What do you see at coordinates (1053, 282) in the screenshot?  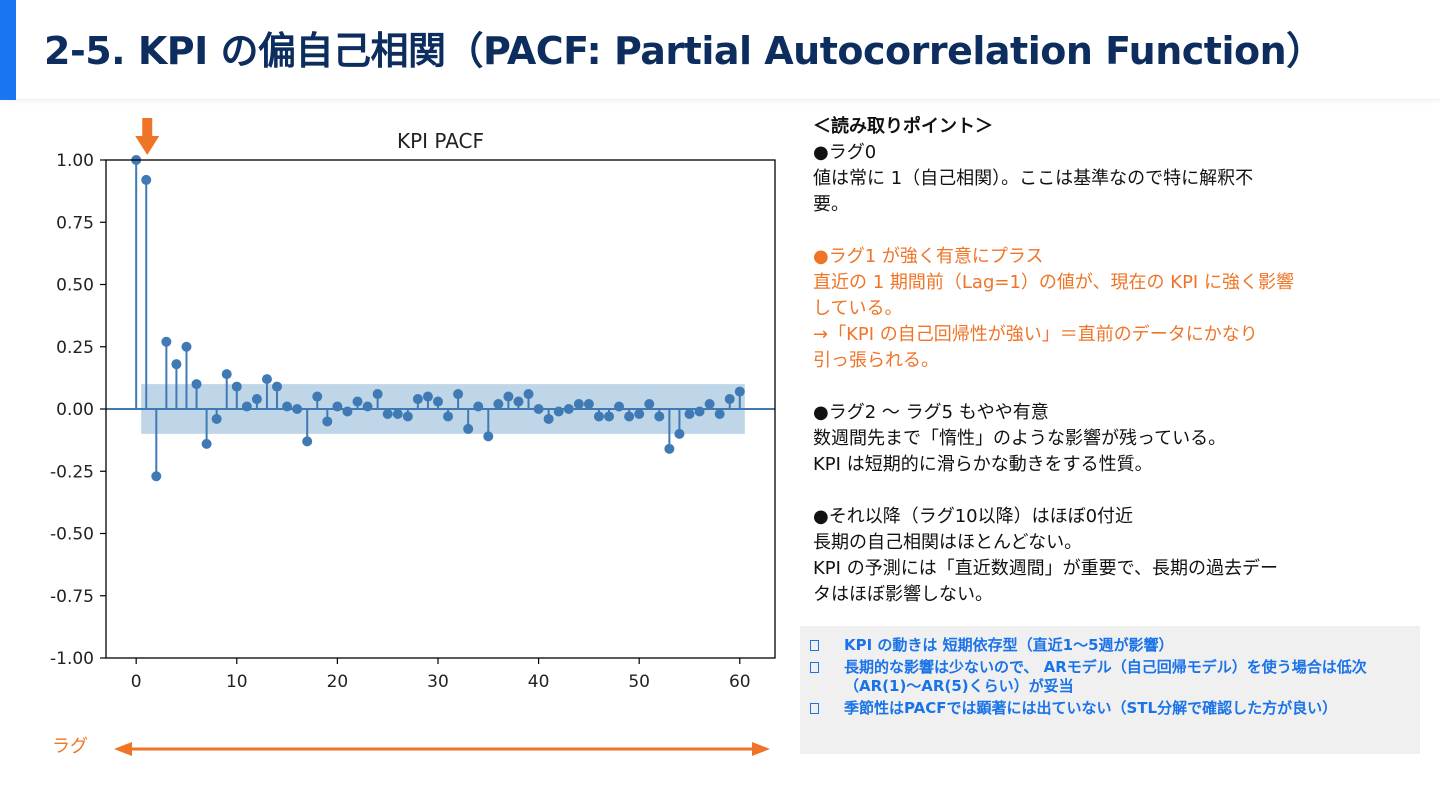 I see `lag1-body-line: 直近の 1 期間前（Lag=1）の値が、現在の KPI に強く影響` at bounding box center [1053, 282].